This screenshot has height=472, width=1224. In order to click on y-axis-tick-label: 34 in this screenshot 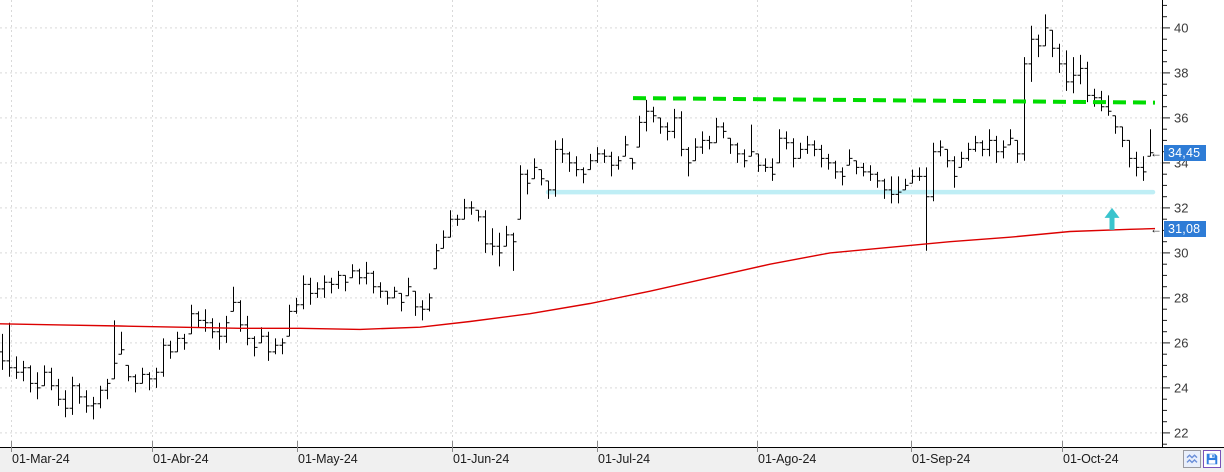, I will do `click(1181, 162)`.